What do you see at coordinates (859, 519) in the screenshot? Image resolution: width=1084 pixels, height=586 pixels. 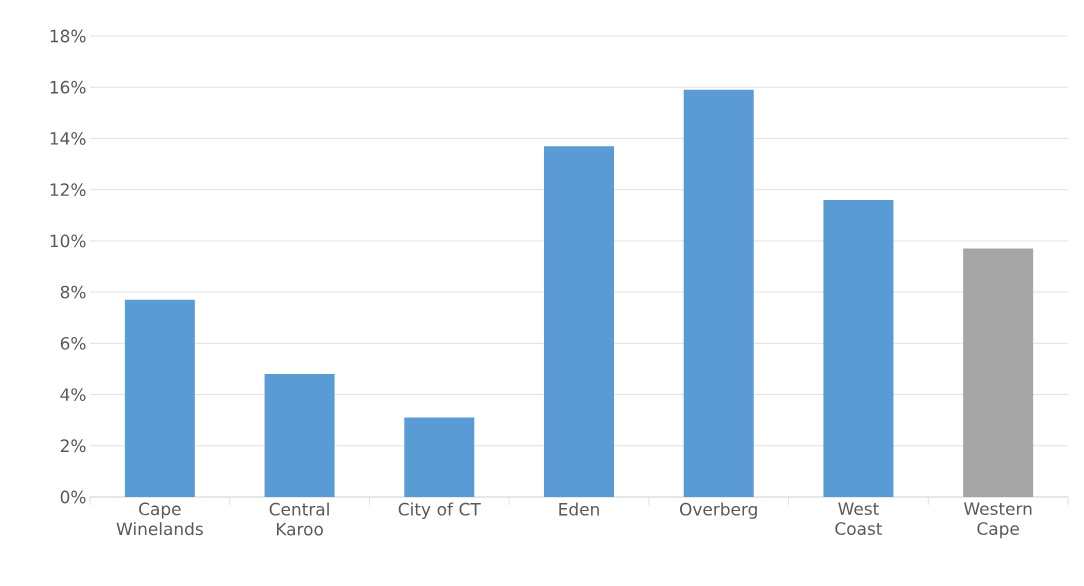 I see `x-tick-label: West Coast` at bounding box center [859, 519].